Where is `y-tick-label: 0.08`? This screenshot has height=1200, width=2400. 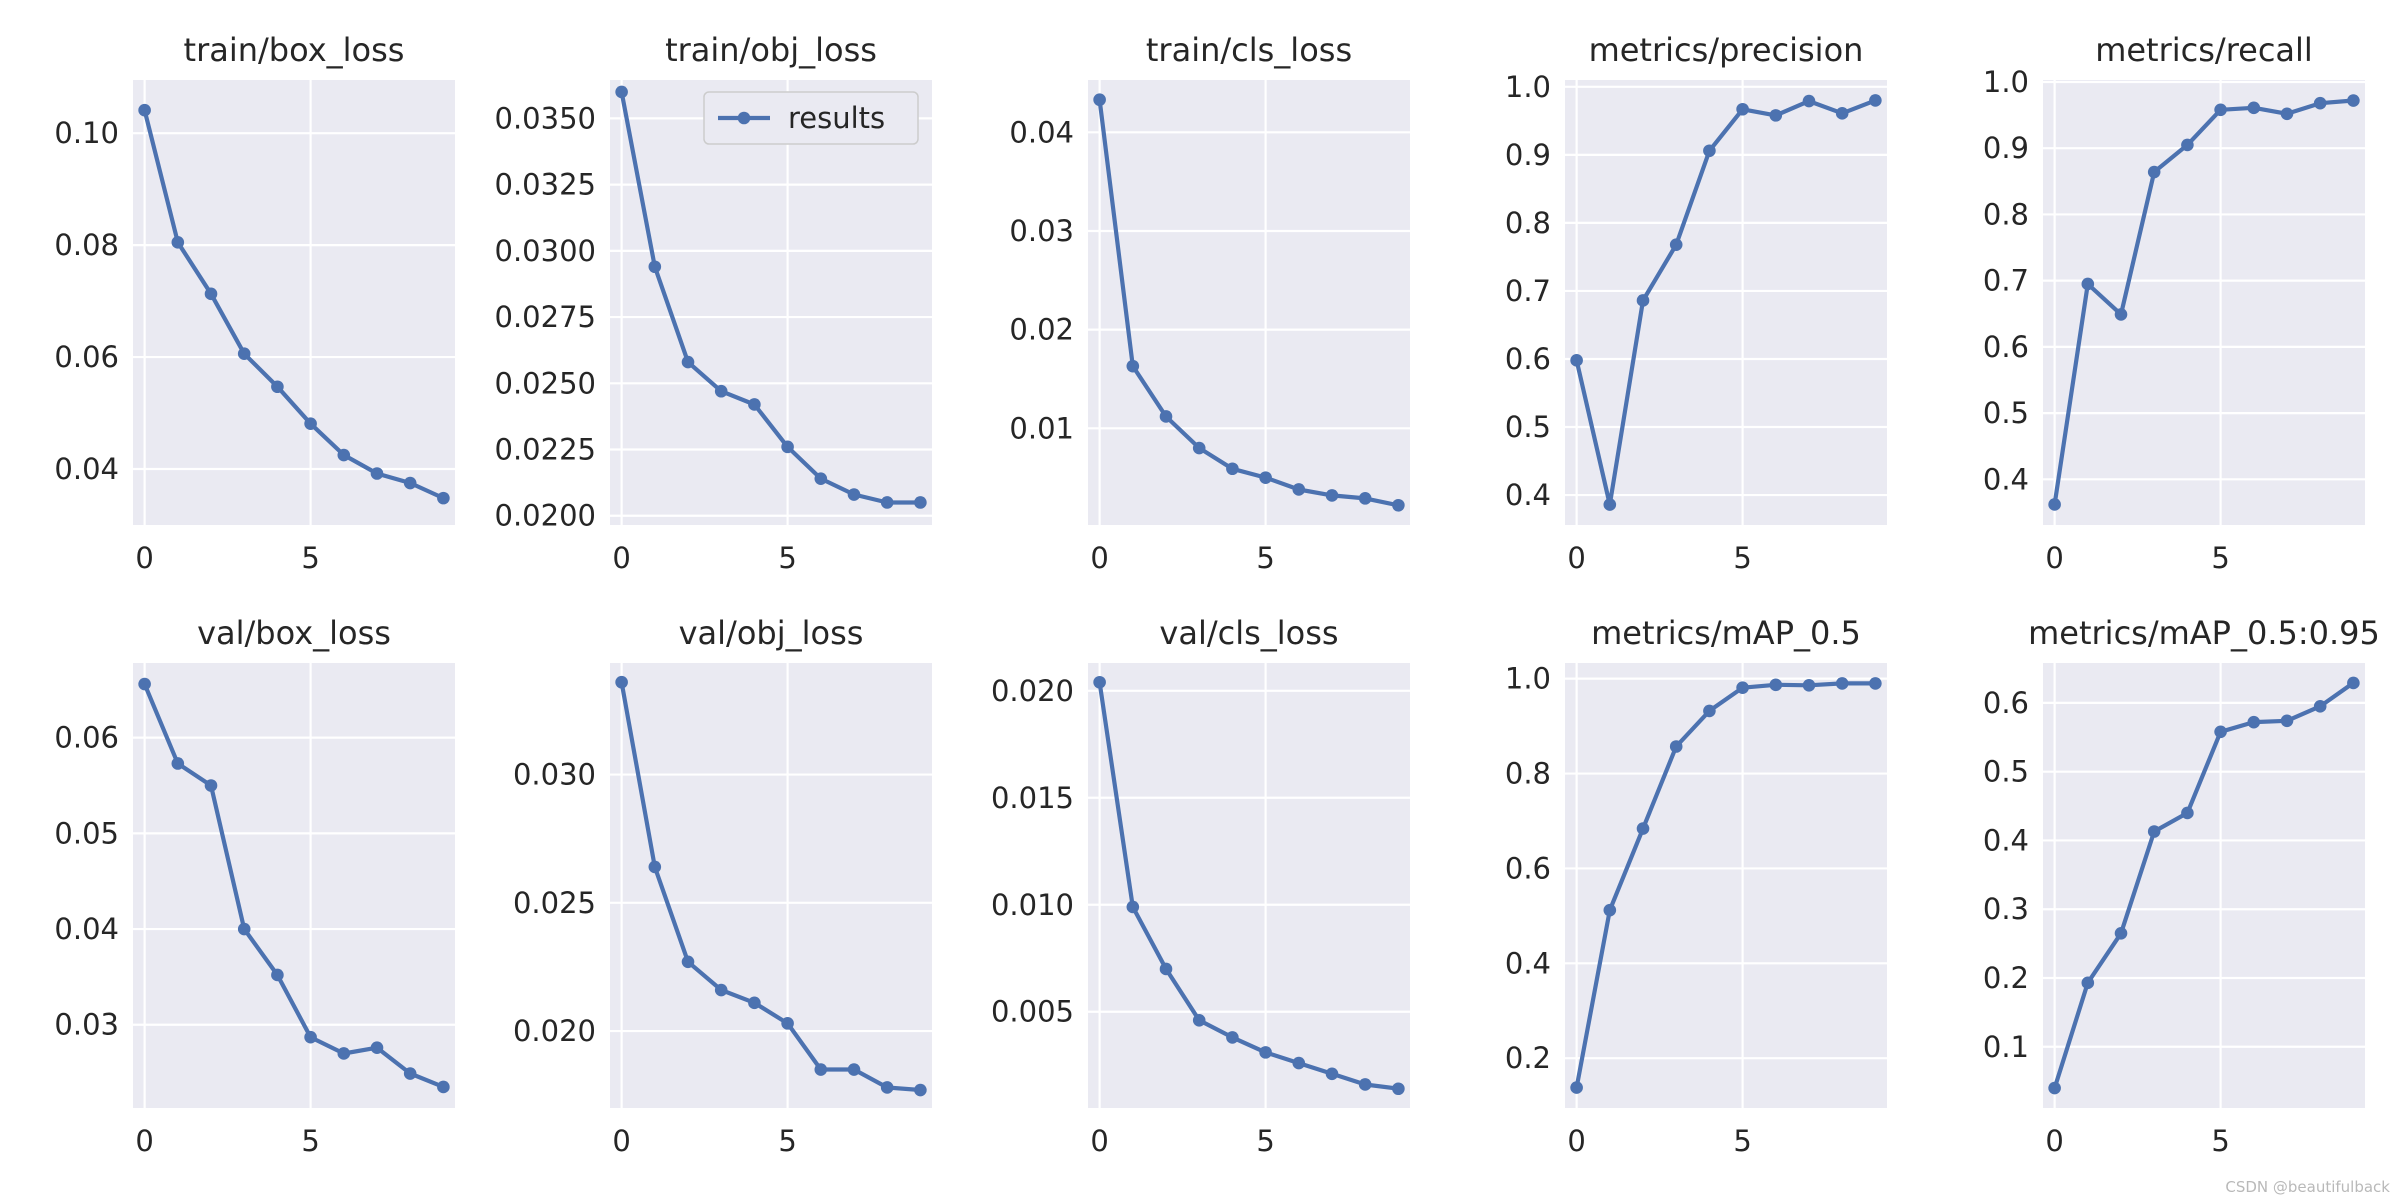 y-tick-label: 0.08 is located at coordinates (86, 245).